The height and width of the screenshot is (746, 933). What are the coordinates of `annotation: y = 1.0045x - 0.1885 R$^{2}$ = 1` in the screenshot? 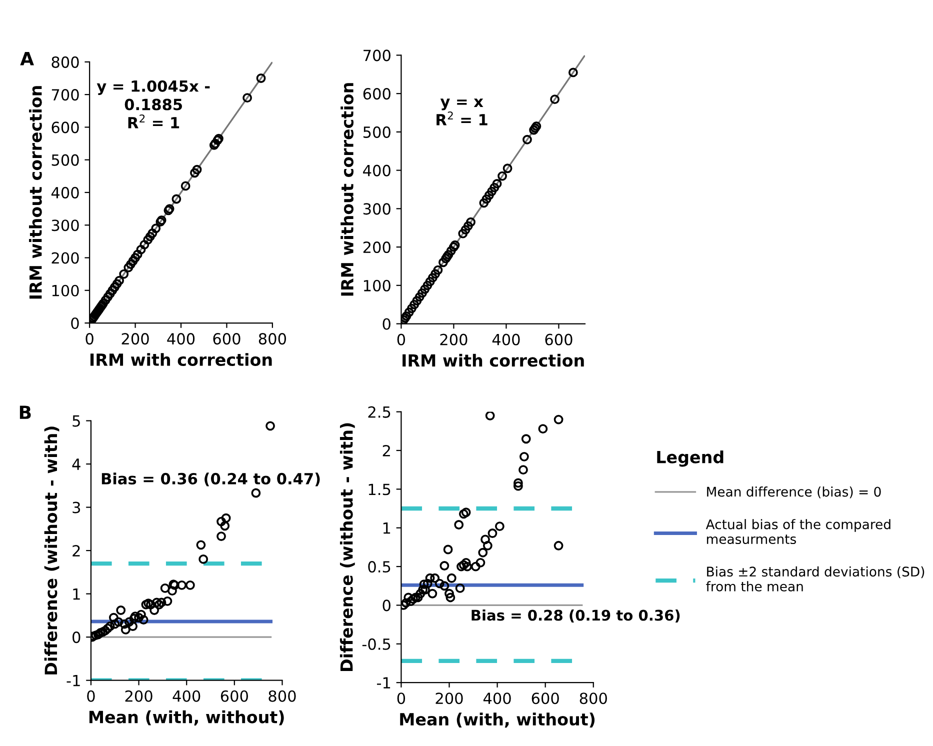 It's located at (153, 104).